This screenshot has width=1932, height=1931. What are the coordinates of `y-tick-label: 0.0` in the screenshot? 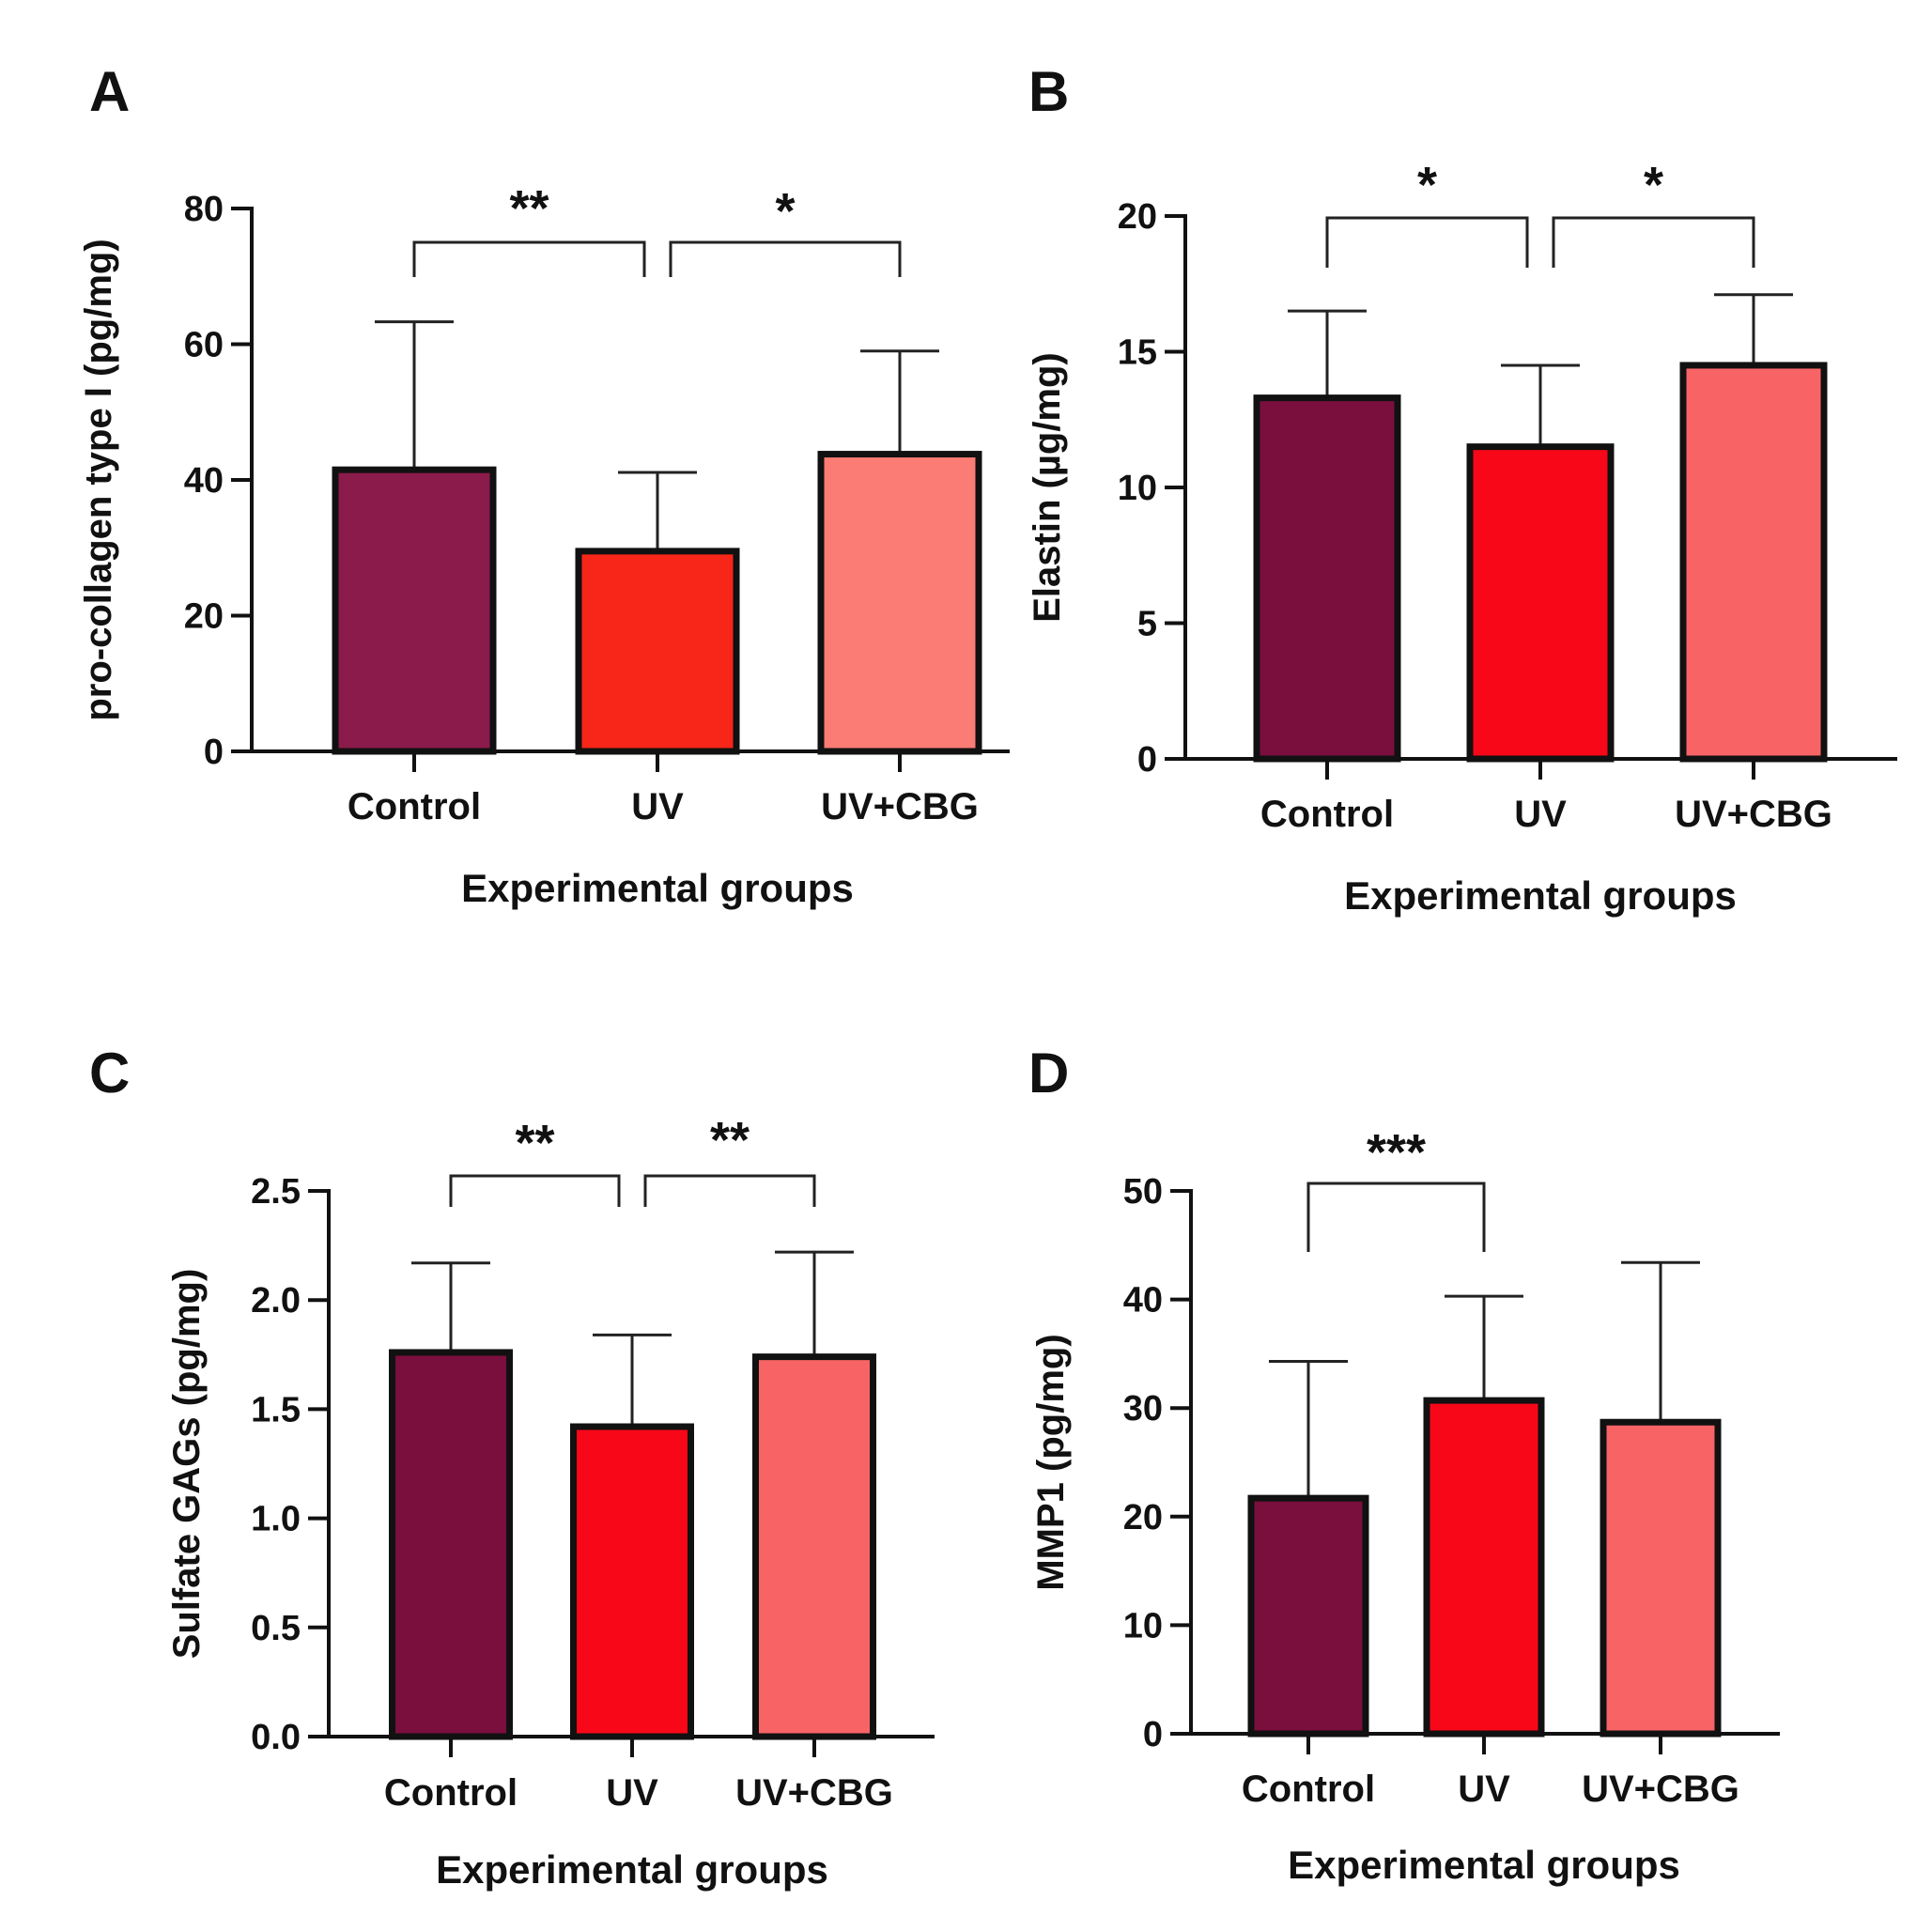 It's located at (276, 1737).